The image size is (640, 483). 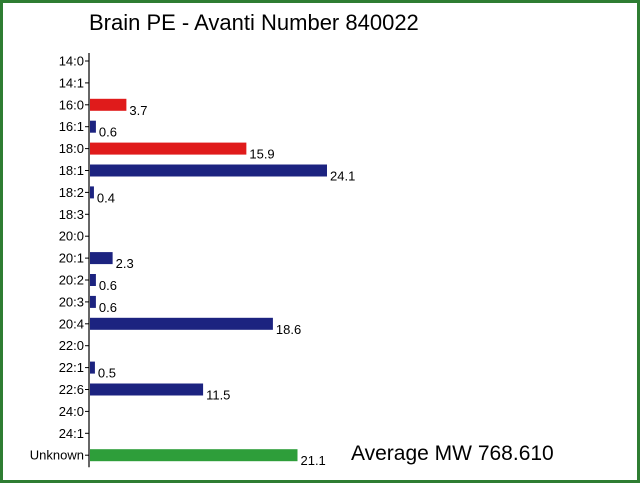 What do you see at coordinates (71, 301) in the screenshot?
I see `category-label: 20:3` at bounding box center [71, 301].